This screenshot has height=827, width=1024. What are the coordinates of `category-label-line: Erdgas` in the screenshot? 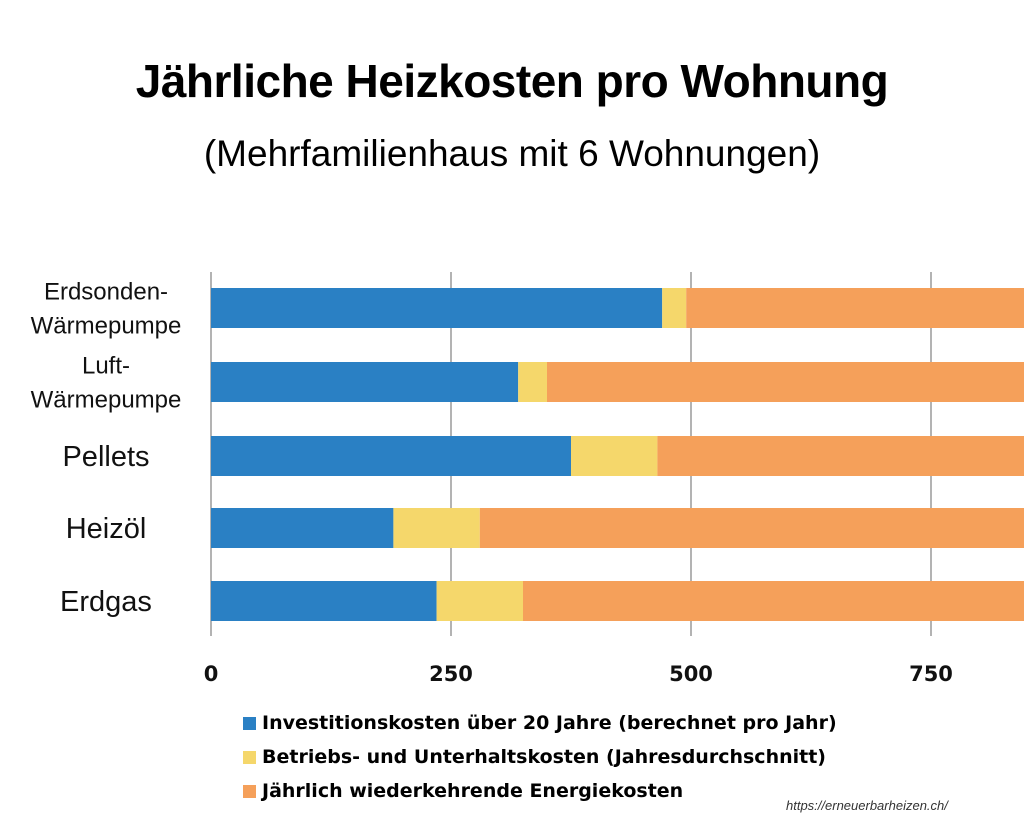 It's located at (106, 602).